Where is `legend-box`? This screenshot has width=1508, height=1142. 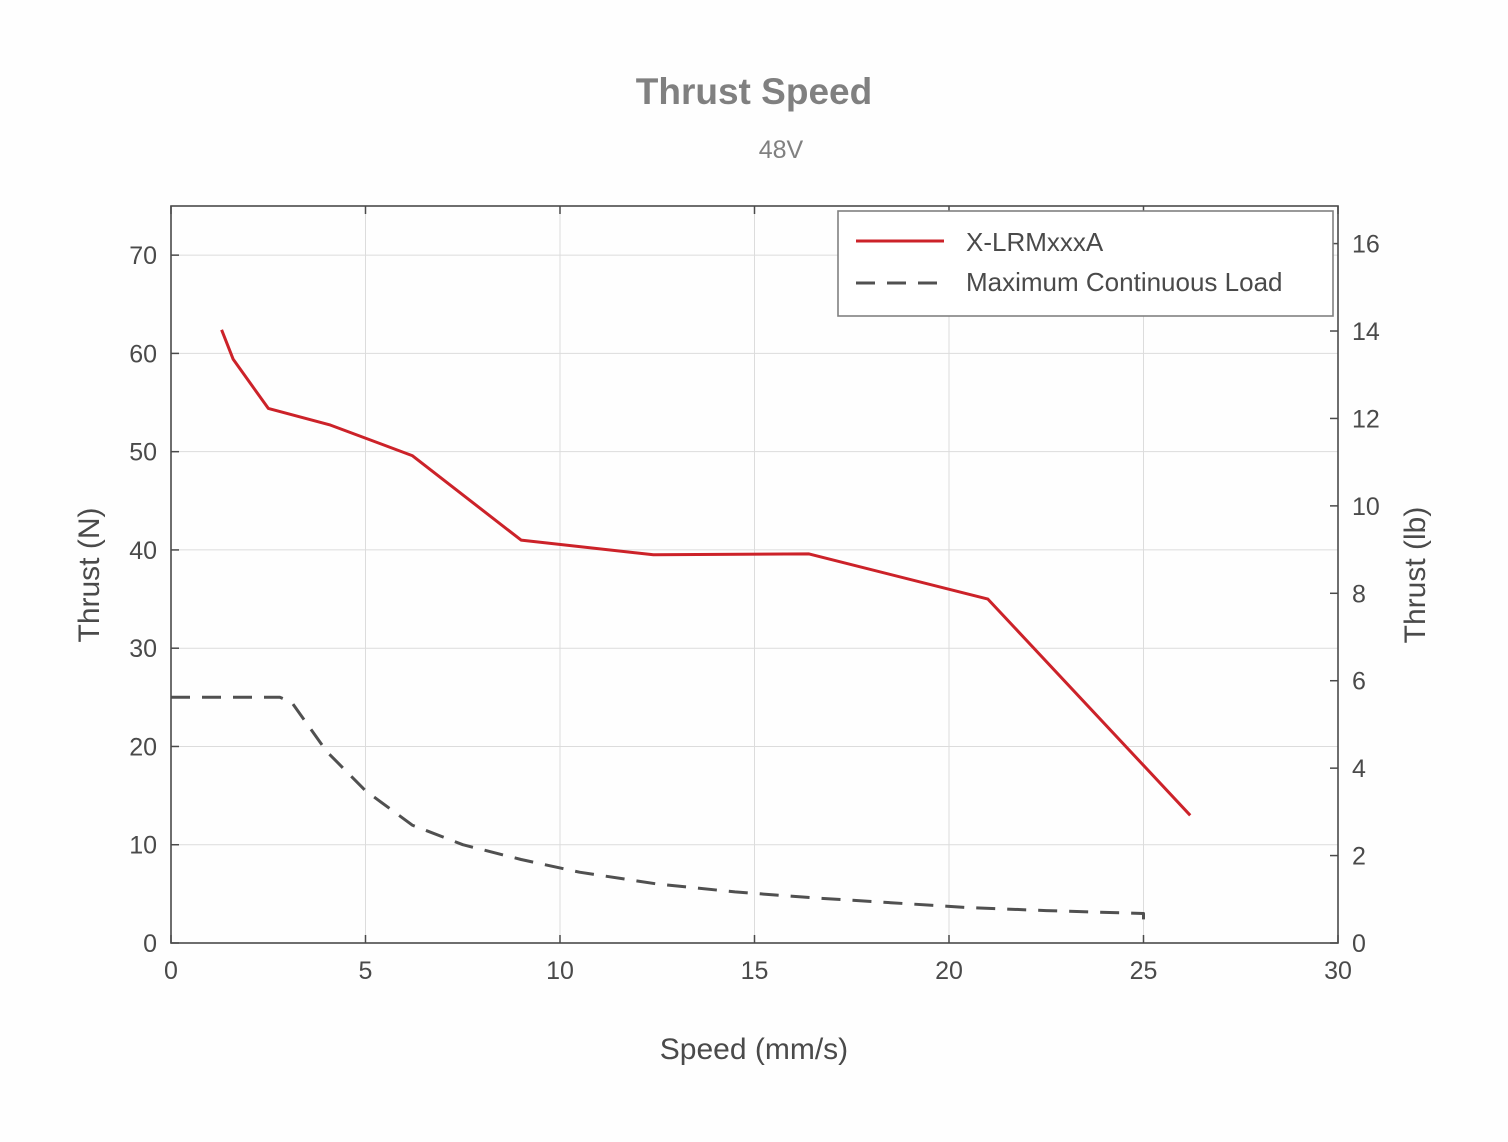 legend-box is located at coordinates (1085, 263).